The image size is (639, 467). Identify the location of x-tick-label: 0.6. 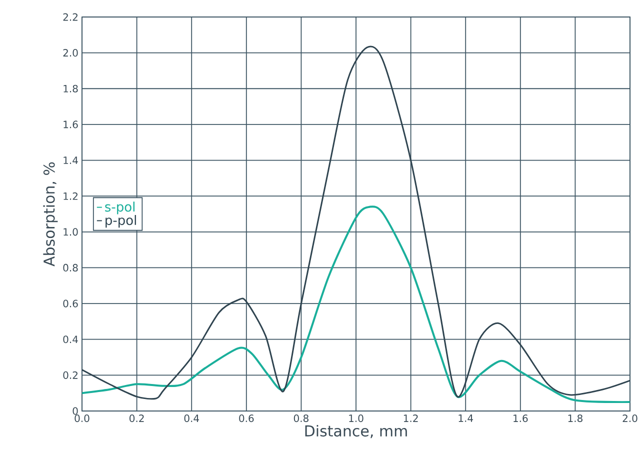
(246, 418).